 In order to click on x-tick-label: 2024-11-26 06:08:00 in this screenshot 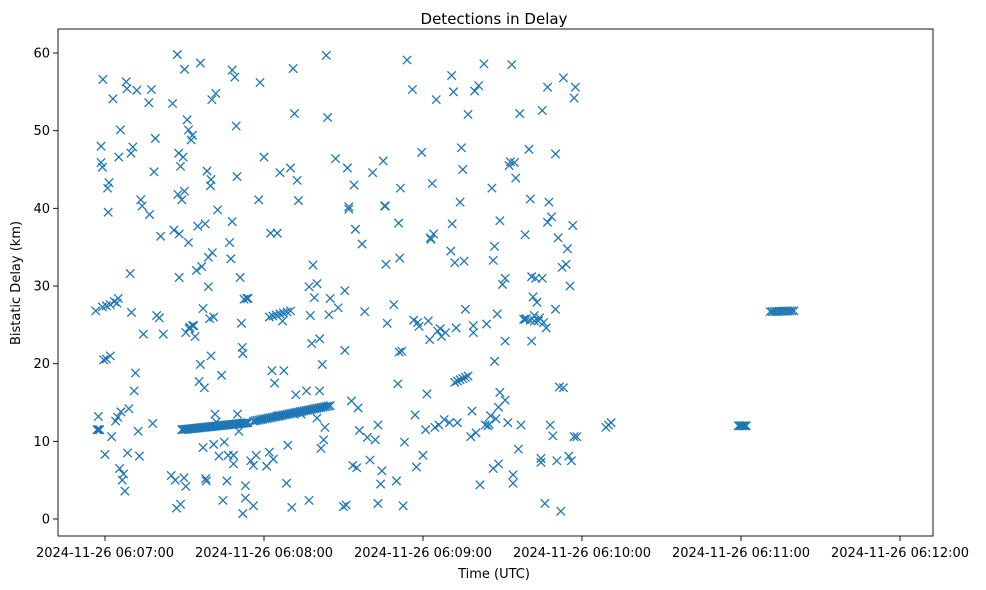, I will do `click(264, 553)`.